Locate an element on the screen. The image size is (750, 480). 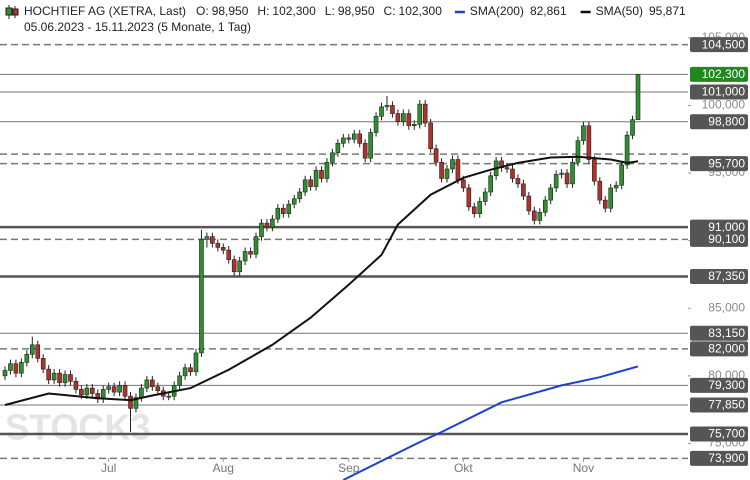
level-label: 91,000 is located at coordinates (726, 227).